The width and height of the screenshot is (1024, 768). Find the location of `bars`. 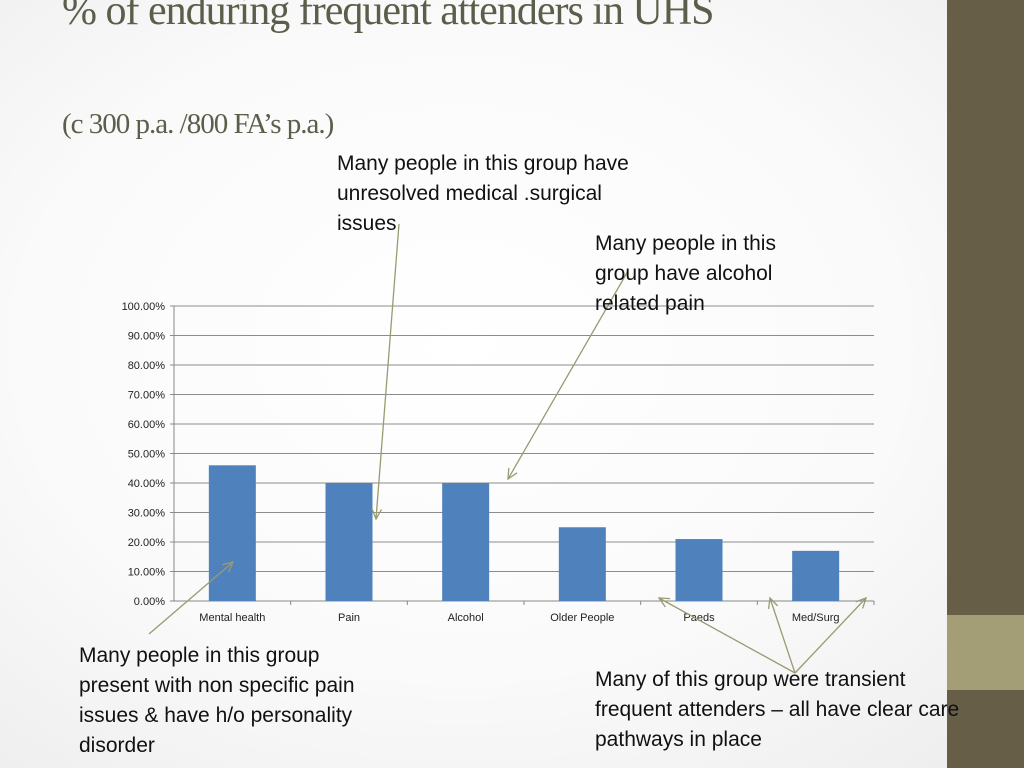

bars is located at coordinates (524, 533).